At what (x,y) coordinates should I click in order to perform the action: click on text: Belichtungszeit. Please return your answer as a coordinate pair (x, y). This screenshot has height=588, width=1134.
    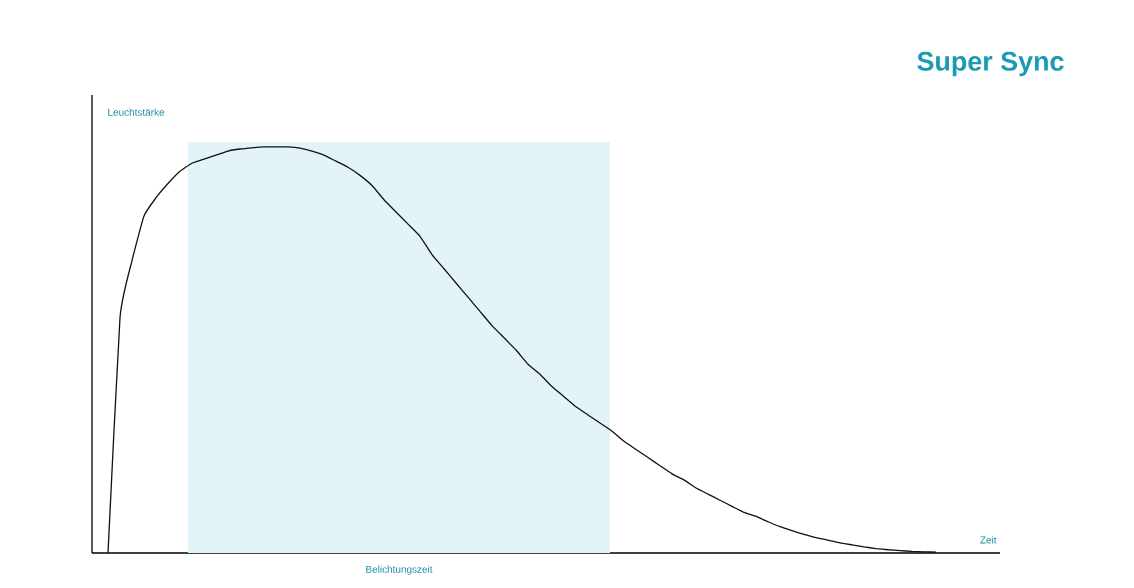
    Looking at the image, I should click on (399, 570).